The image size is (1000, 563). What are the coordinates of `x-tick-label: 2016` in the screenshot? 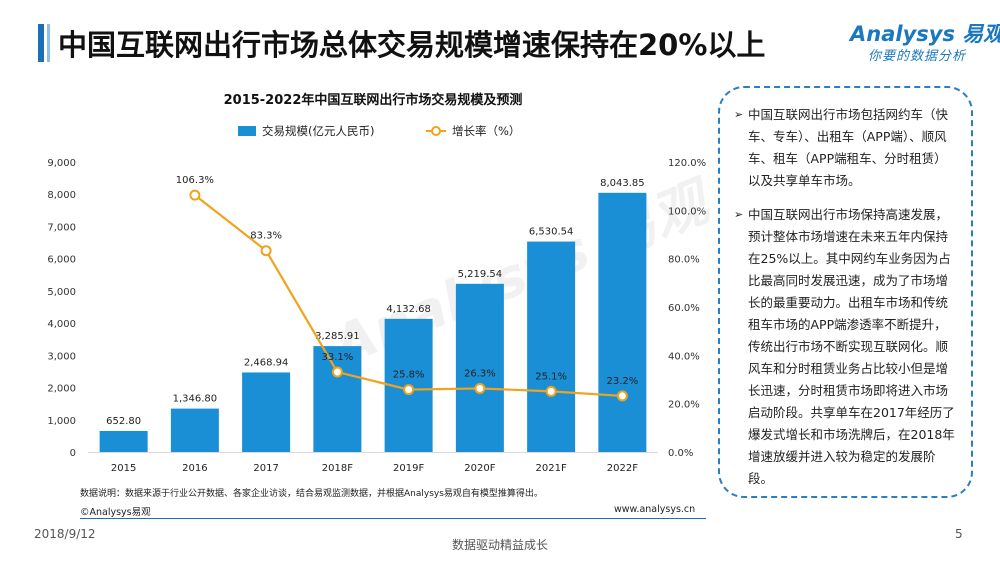 It's located at (194, 468).